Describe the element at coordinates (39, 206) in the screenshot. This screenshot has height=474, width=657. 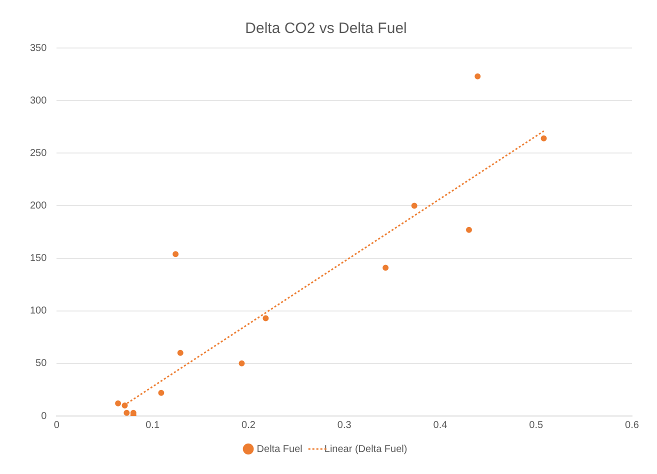
I see `y-tick-label: 200` at that location.